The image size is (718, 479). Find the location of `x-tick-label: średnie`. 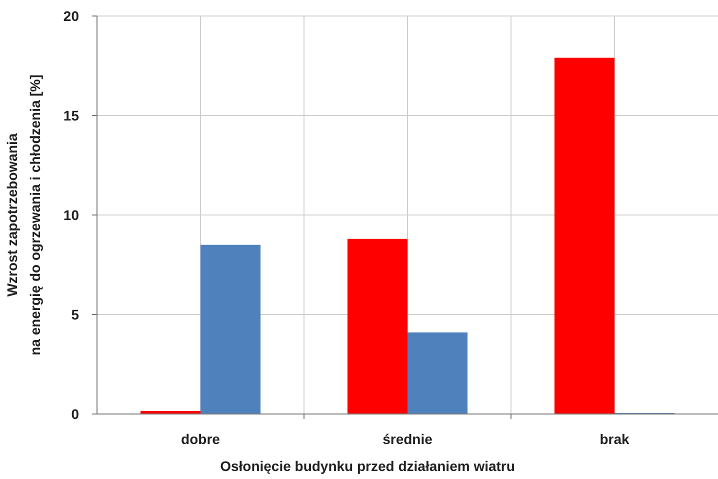

x-tick-label: średnie is located at coordinates (407, 439).